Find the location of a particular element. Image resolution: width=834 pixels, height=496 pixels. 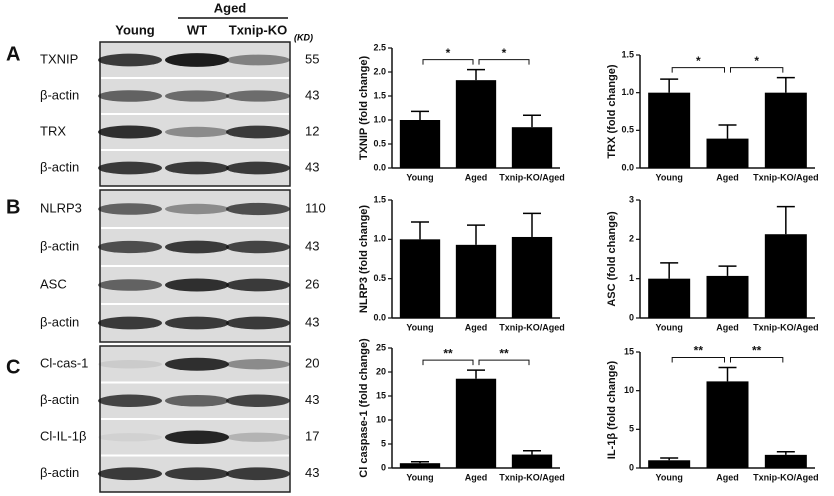

lane-header: Young is located at coordinates (135, 29).